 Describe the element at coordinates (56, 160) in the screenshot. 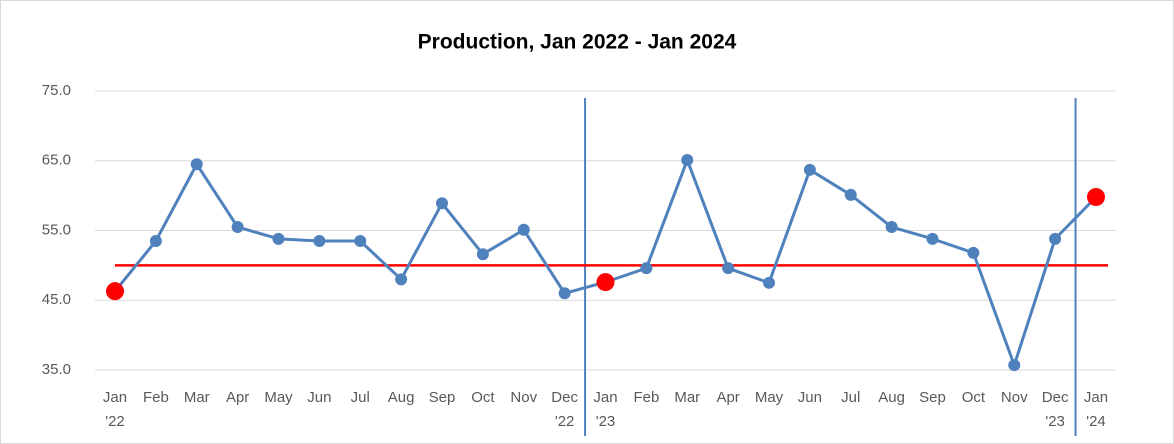

I see `y-tick-label: 65.0` at that location.